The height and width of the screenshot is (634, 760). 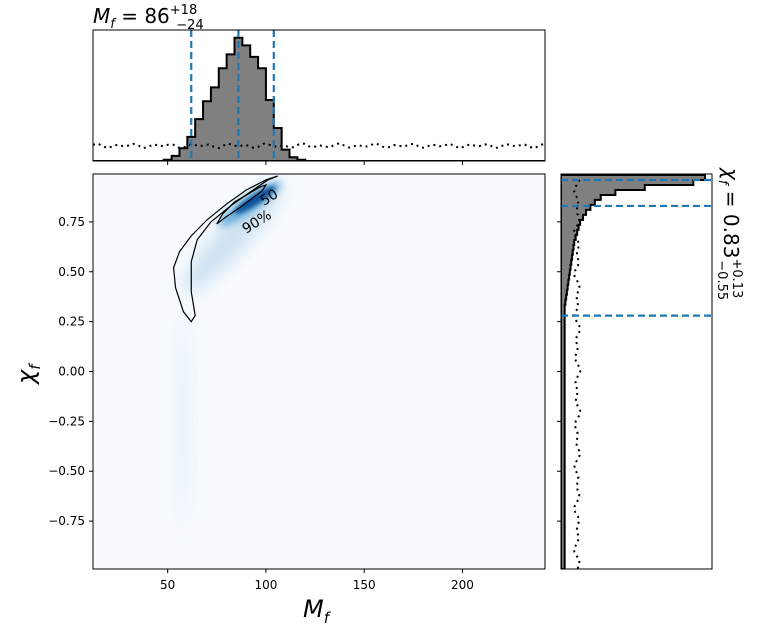 I want to click on mass-panel-frame, so click(x=319, y=95).